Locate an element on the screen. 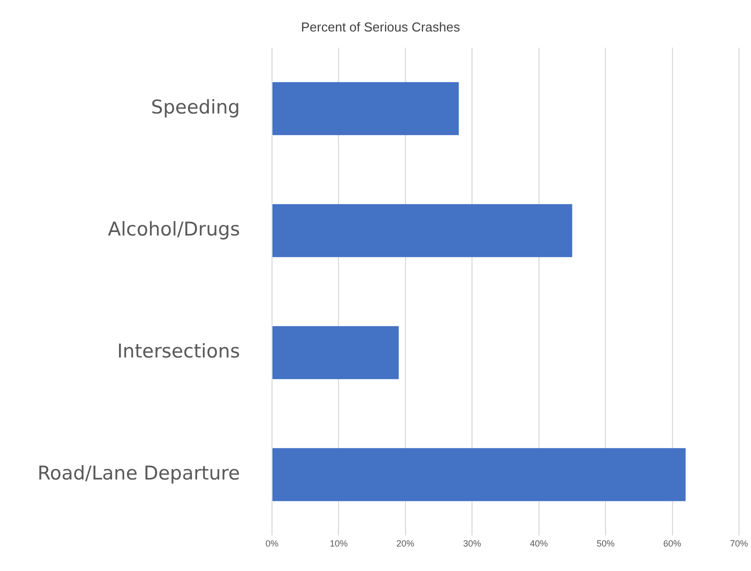 The width and height of the screenshot is (751, 571). x-tick-label: 20% is located at coordinates (405, 543).